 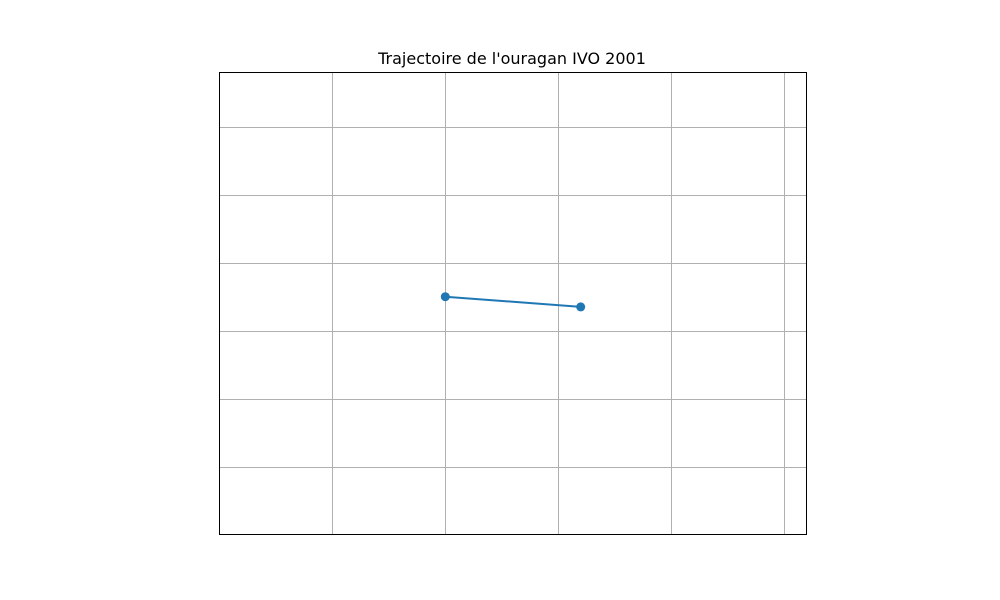 What do you see at coordinates (511, 58) in the screenshot?
I see `chart-title: Trajectoire de l'ouragan IVO 2001` at bounding box center [511, 58].